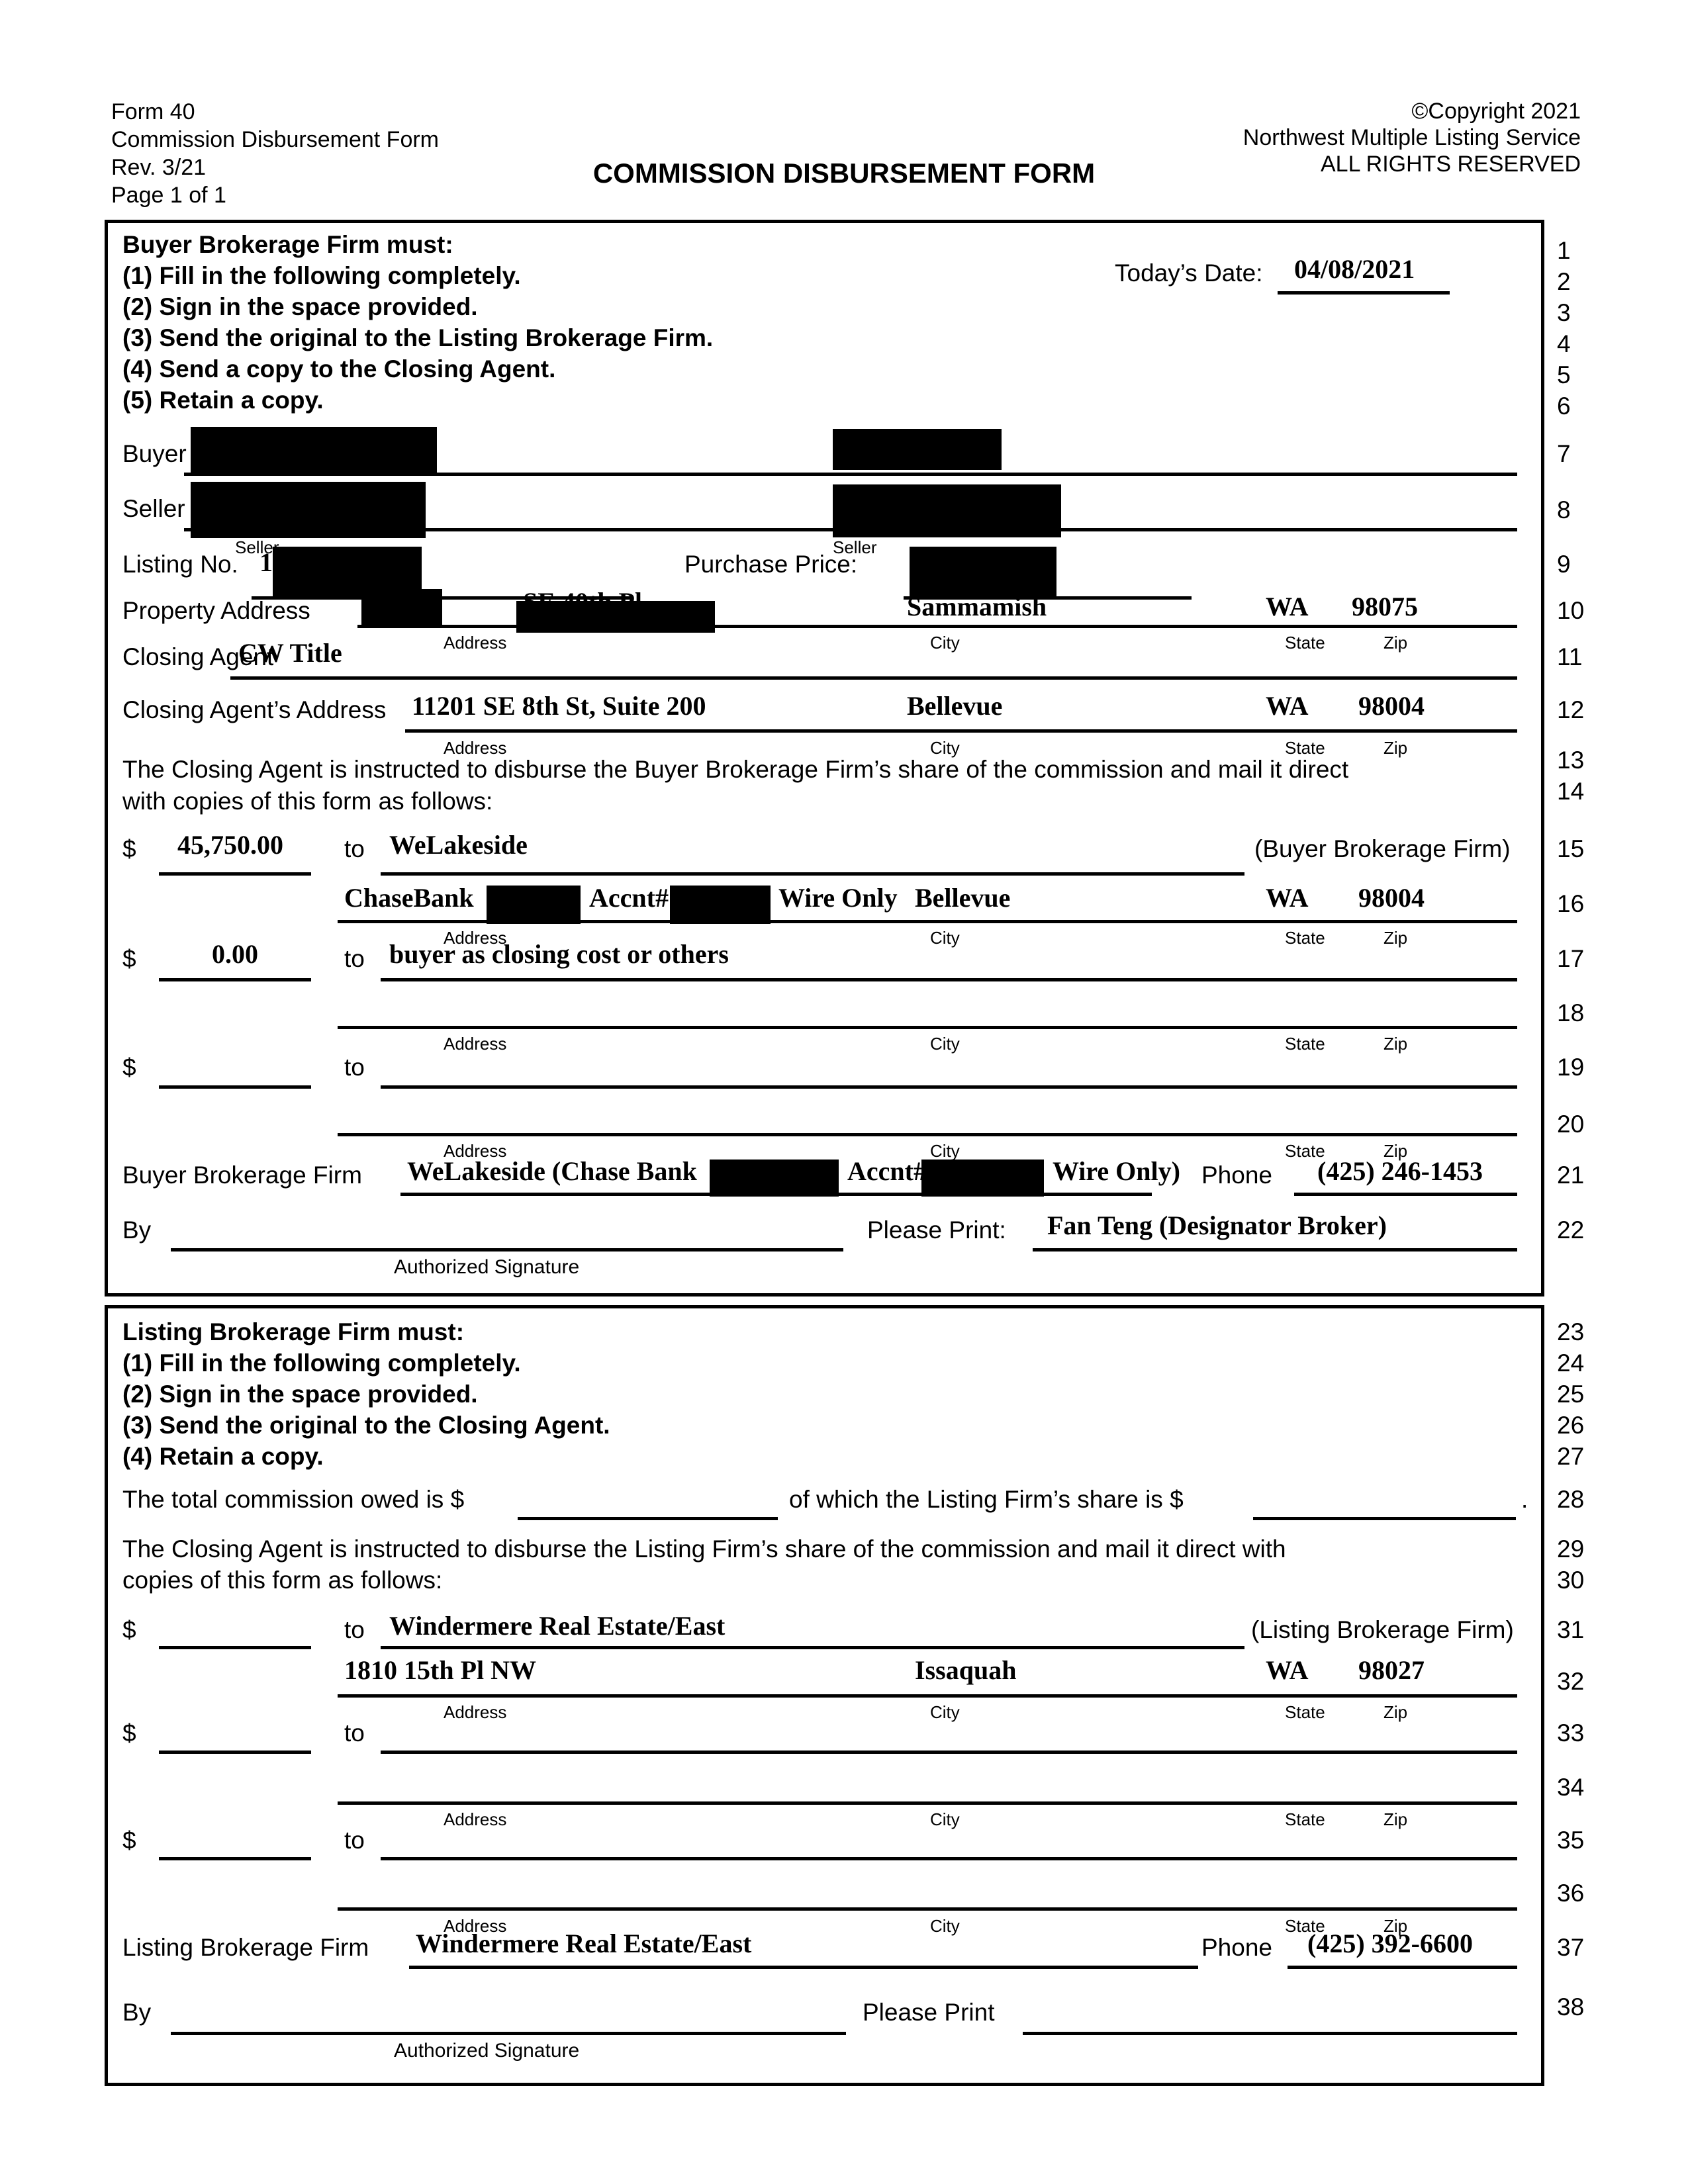  Describe the element at coordinates (401, 608) in the screenshot. I see `redaction-property-number` at that location.